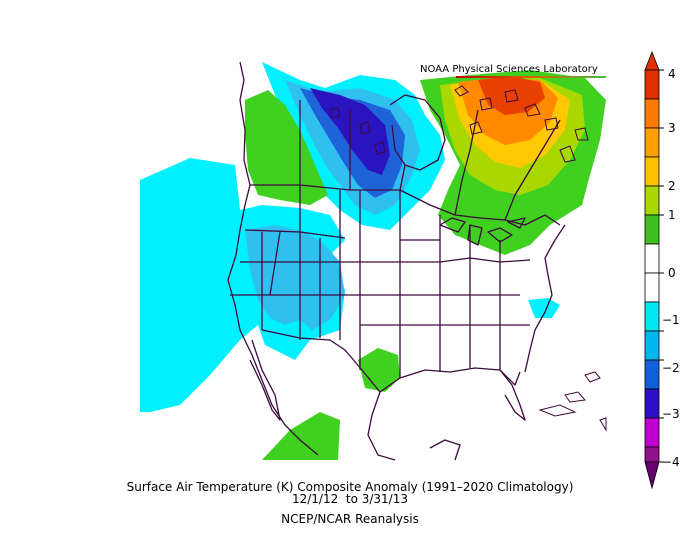 The image size is (700, 542). Describe the element at coordinates (301, 436) in the screenshot. I see `green-region-mexico` at that location.